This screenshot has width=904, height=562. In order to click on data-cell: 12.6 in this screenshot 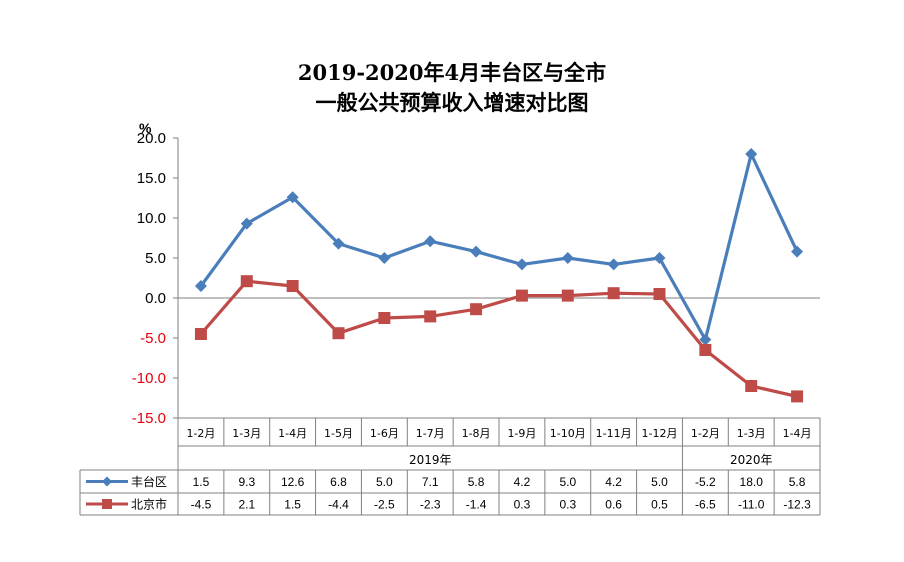, I will do `click(293, 482)`.